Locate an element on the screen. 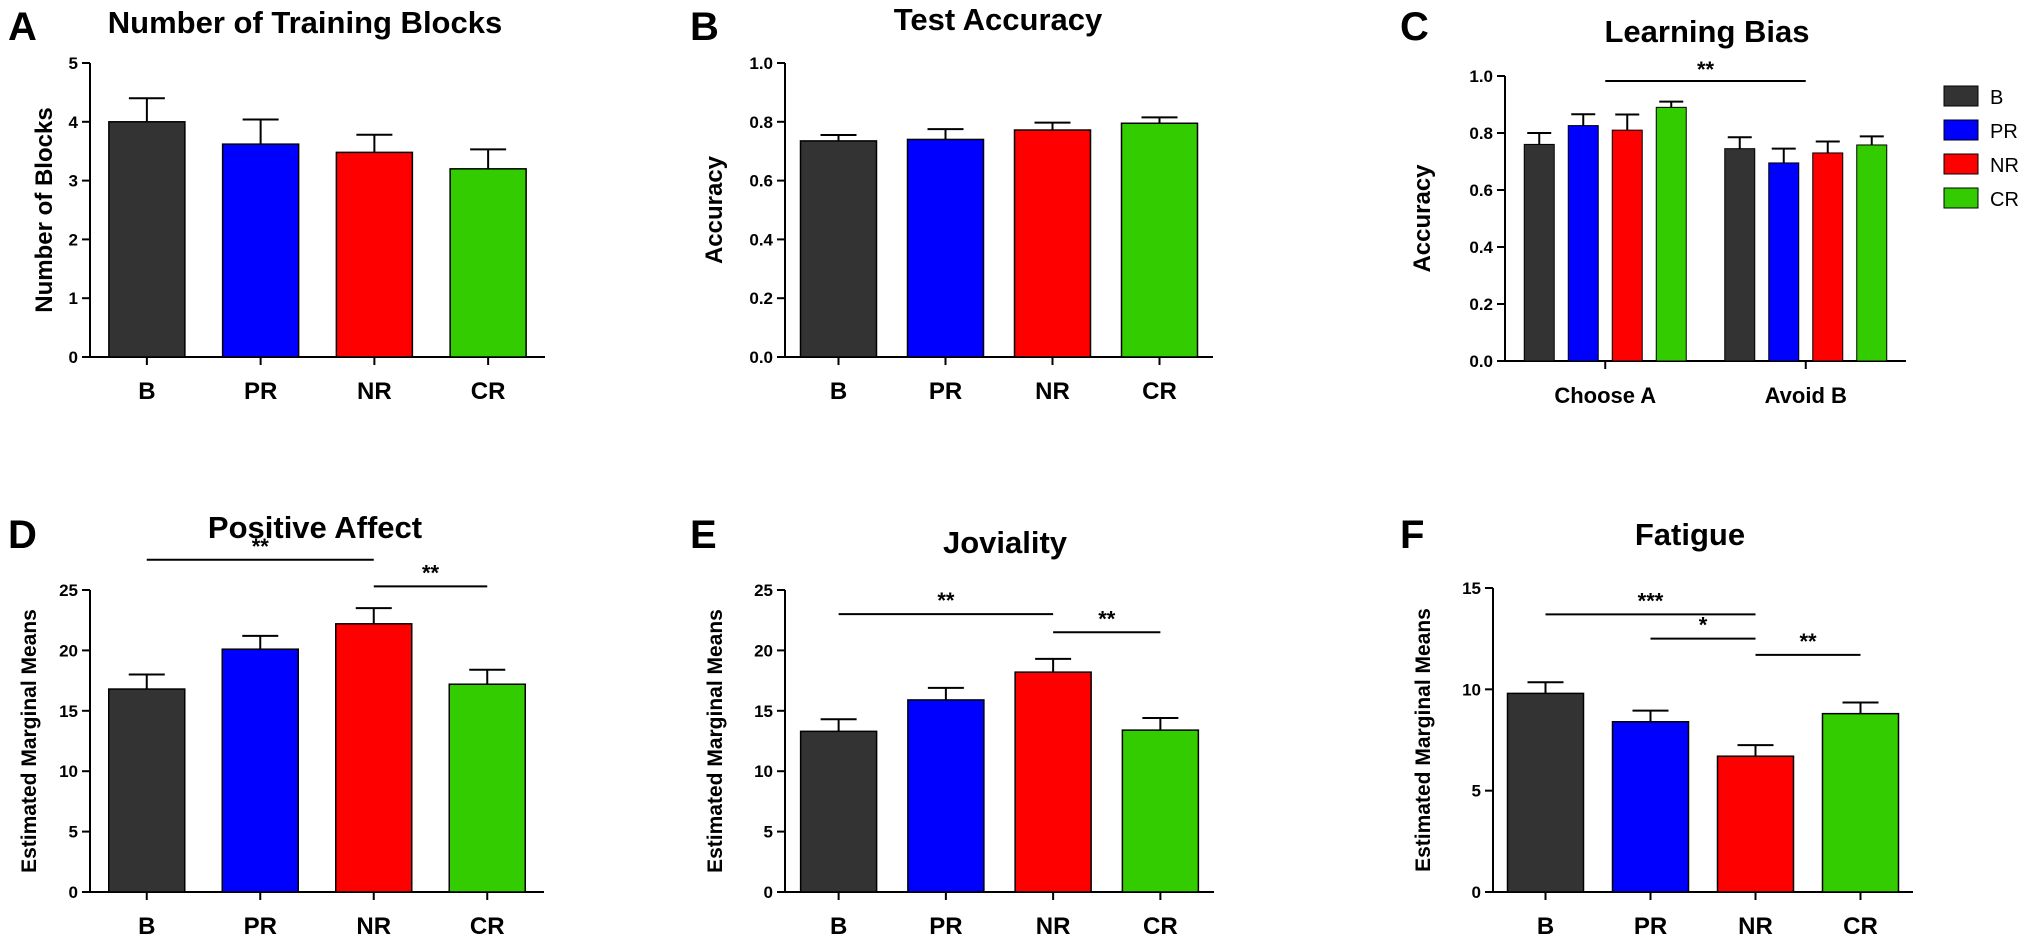  panel-letter: E is located at coordinates (703, 535).